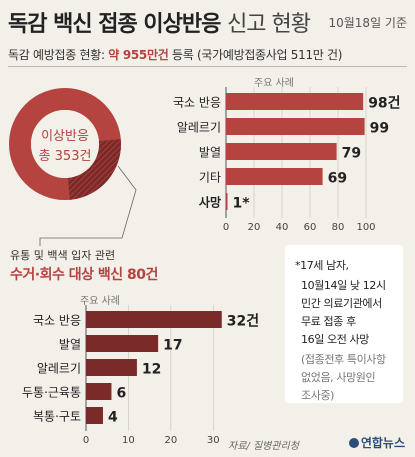  What do you see at coordinates (57, 417) in the screenshot?
I see `category-label: 복통·구토` at bounding box center [57, 417].